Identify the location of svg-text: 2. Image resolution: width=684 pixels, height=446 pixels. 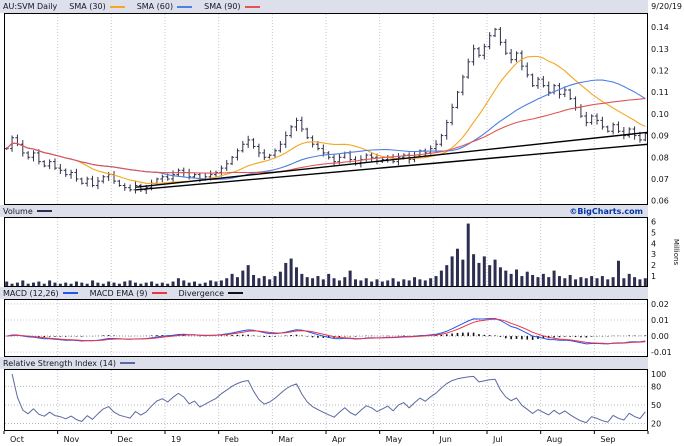
(653, 265).